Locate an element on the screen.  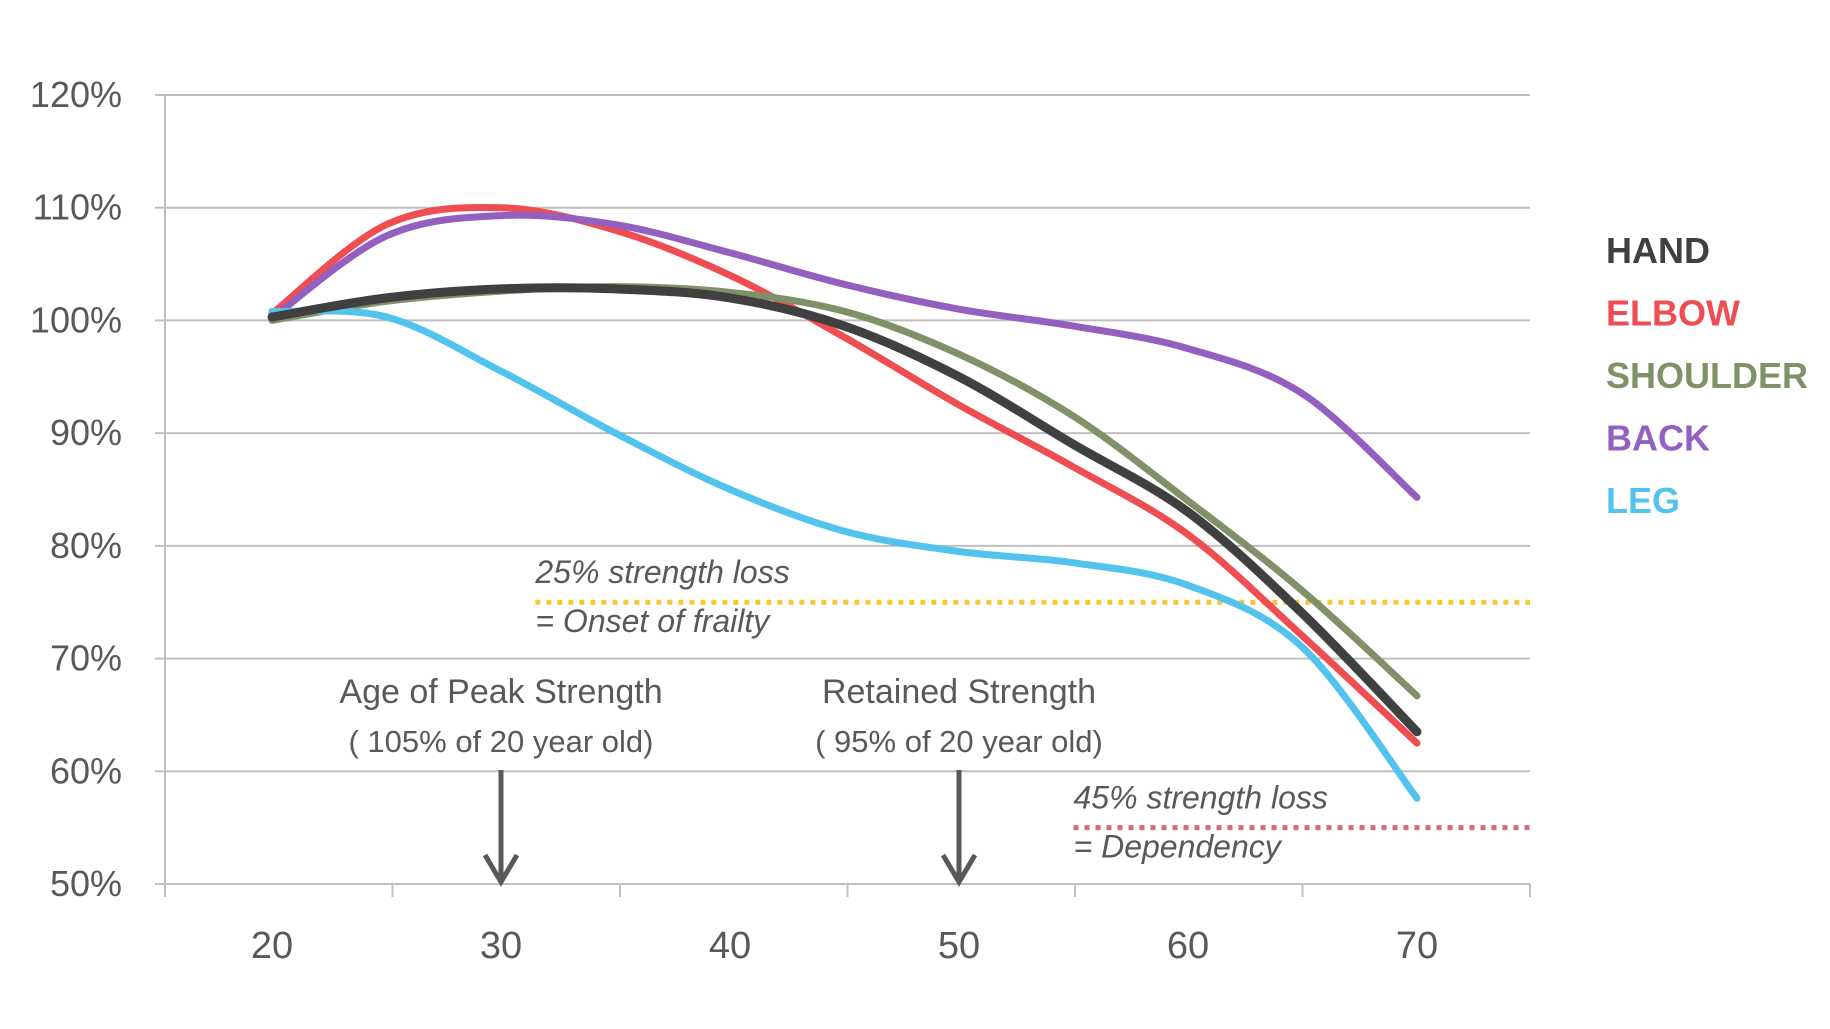
annotation-title: Retained Strength is located at coordinates (959, 692).